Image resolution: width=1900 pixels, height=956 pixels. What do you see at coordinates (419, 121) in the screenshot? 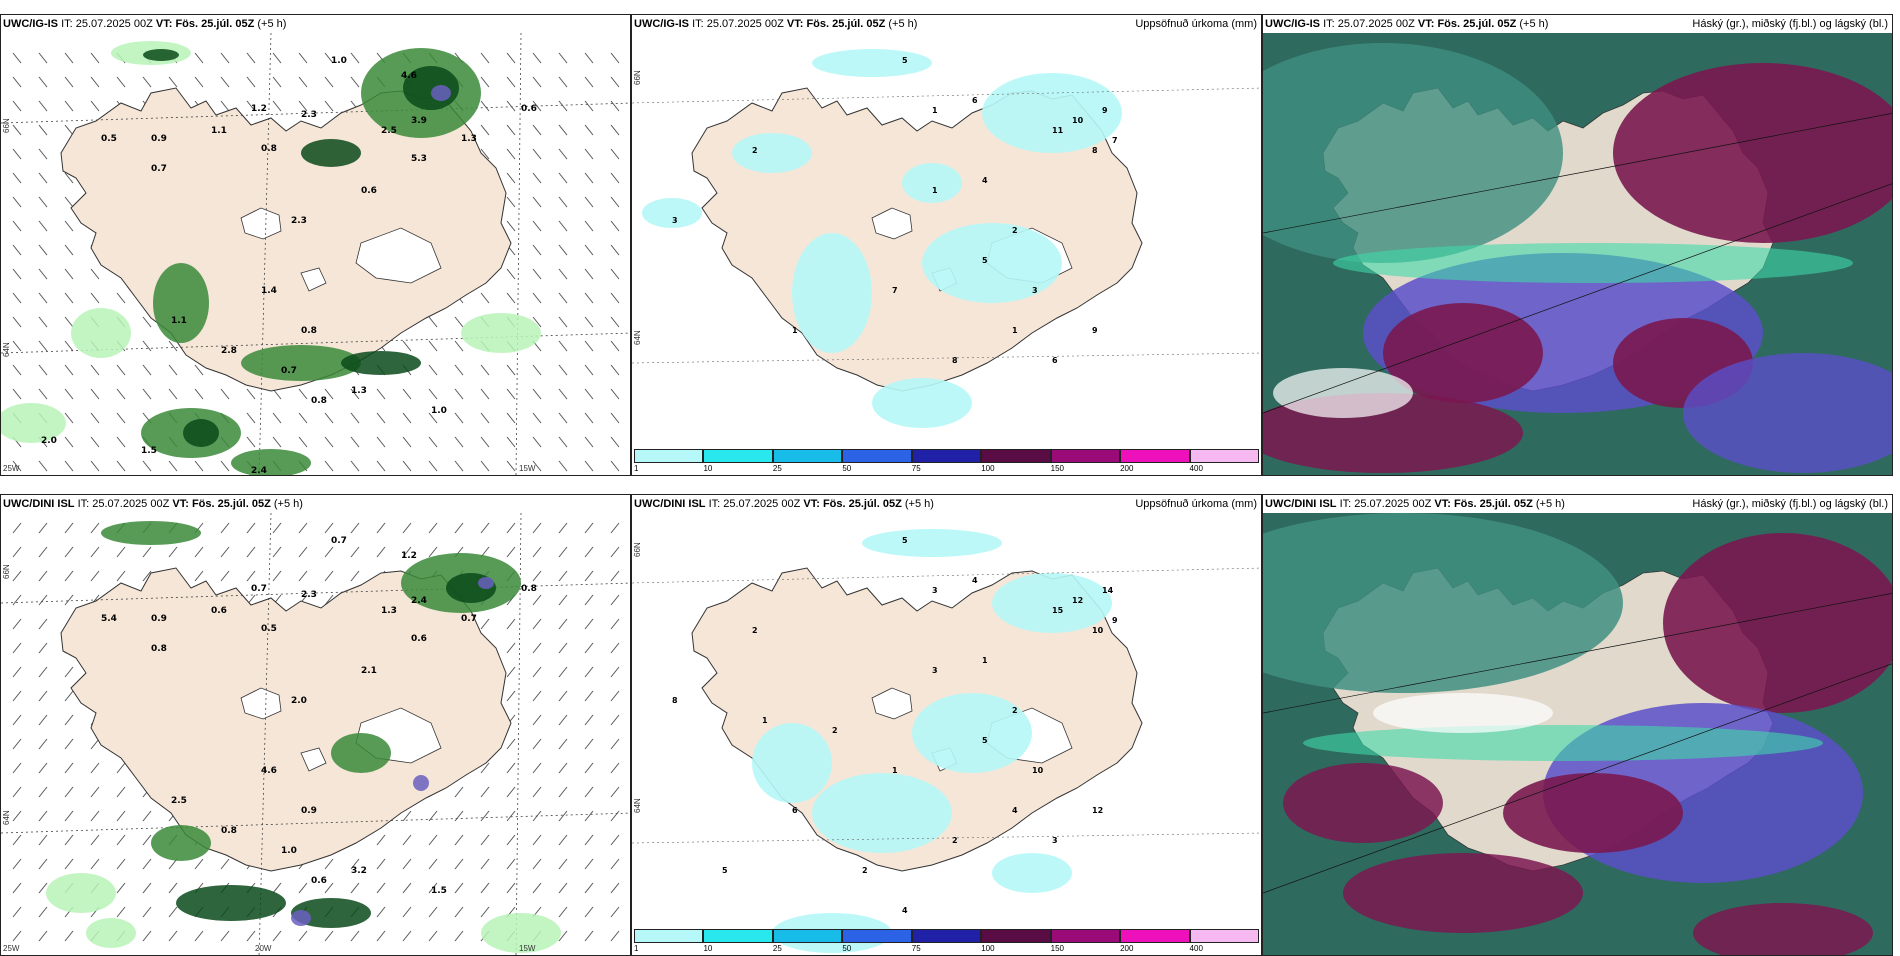
I see `precip-value: 3.9` at bounding box center [419, 121].